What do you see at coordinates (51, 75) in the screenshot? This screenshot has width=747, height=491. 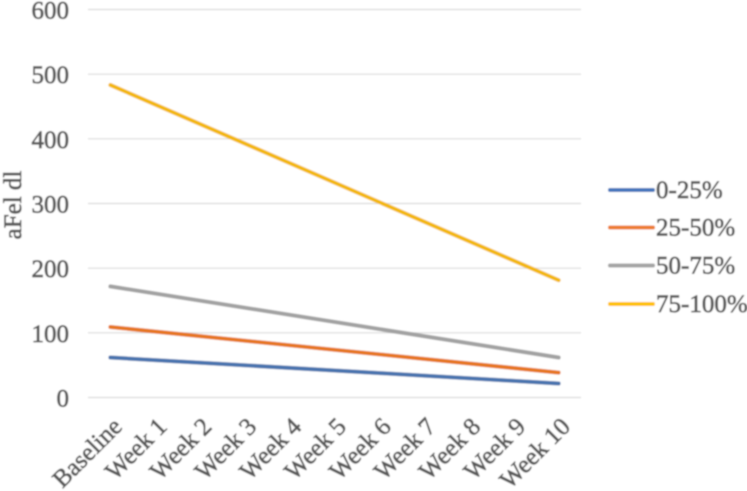 I see `svg-text: 500` at bounding box center [51, 75].